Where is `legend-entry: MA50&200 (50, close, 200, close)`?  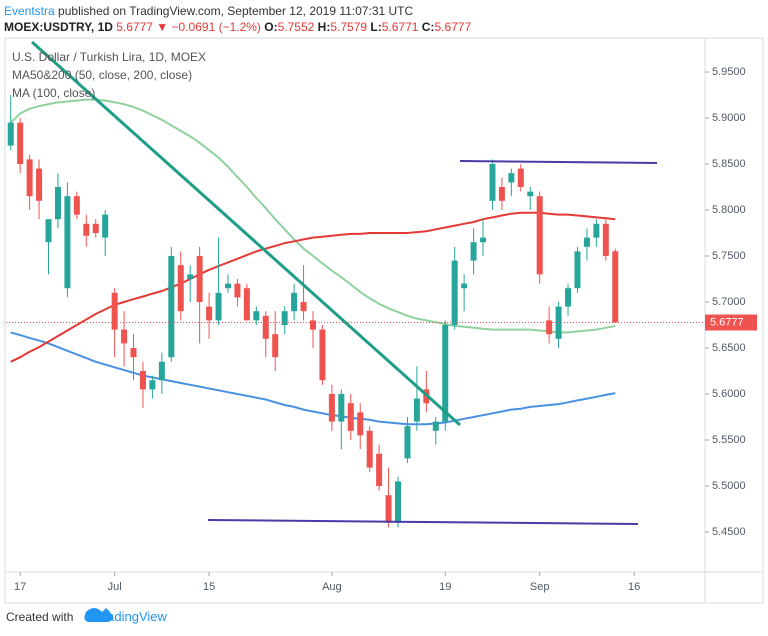 legend-entry: MA50&200 (50, close, 200, close) is located at coordinates (102, 75).